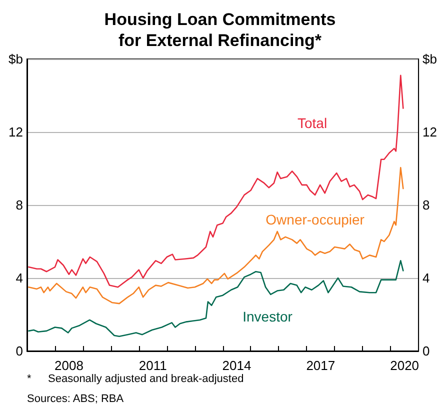  Describe the element at coordinates (426, 278) in the screenshot. I see `y2-tick-label: 4` at that location.